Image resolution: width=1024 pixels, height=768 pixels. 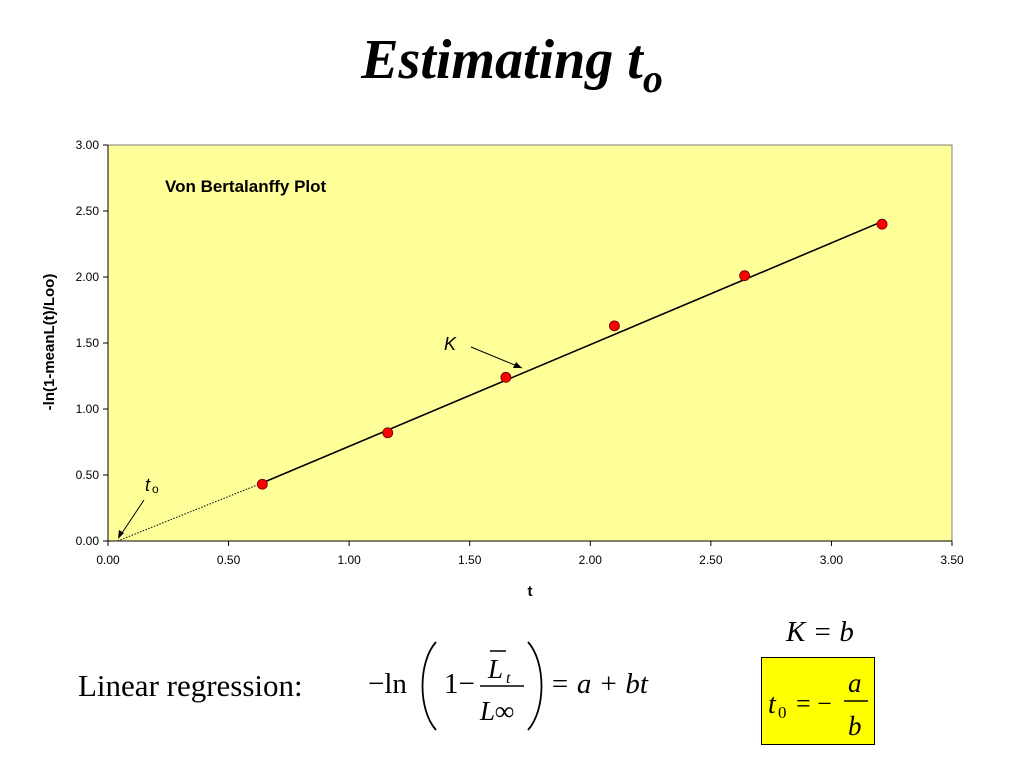 I want to click on k-annotation: K, so click(x=450, y=344).